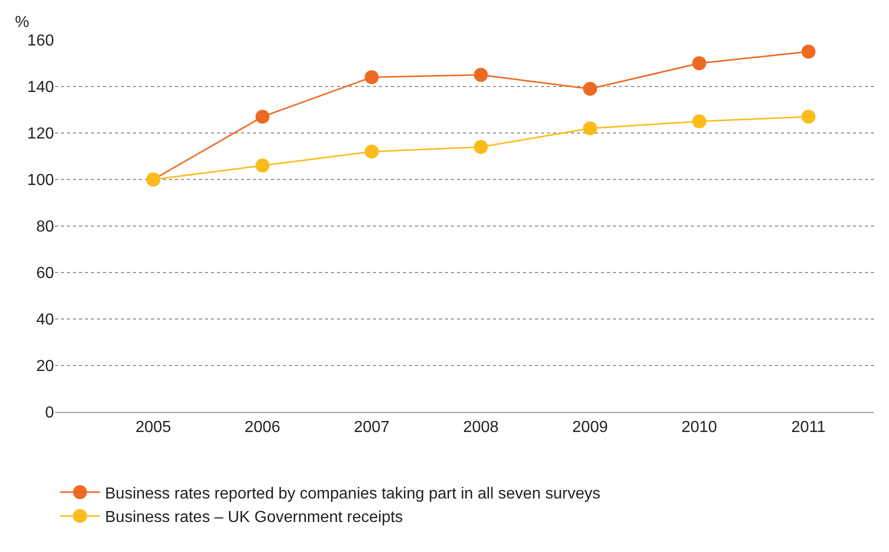 The width and height of the screenshot is (889, 552). Describe the element at coordinates (40, 41) in the screenshot. I see `y-tick-label: 160` at that location.